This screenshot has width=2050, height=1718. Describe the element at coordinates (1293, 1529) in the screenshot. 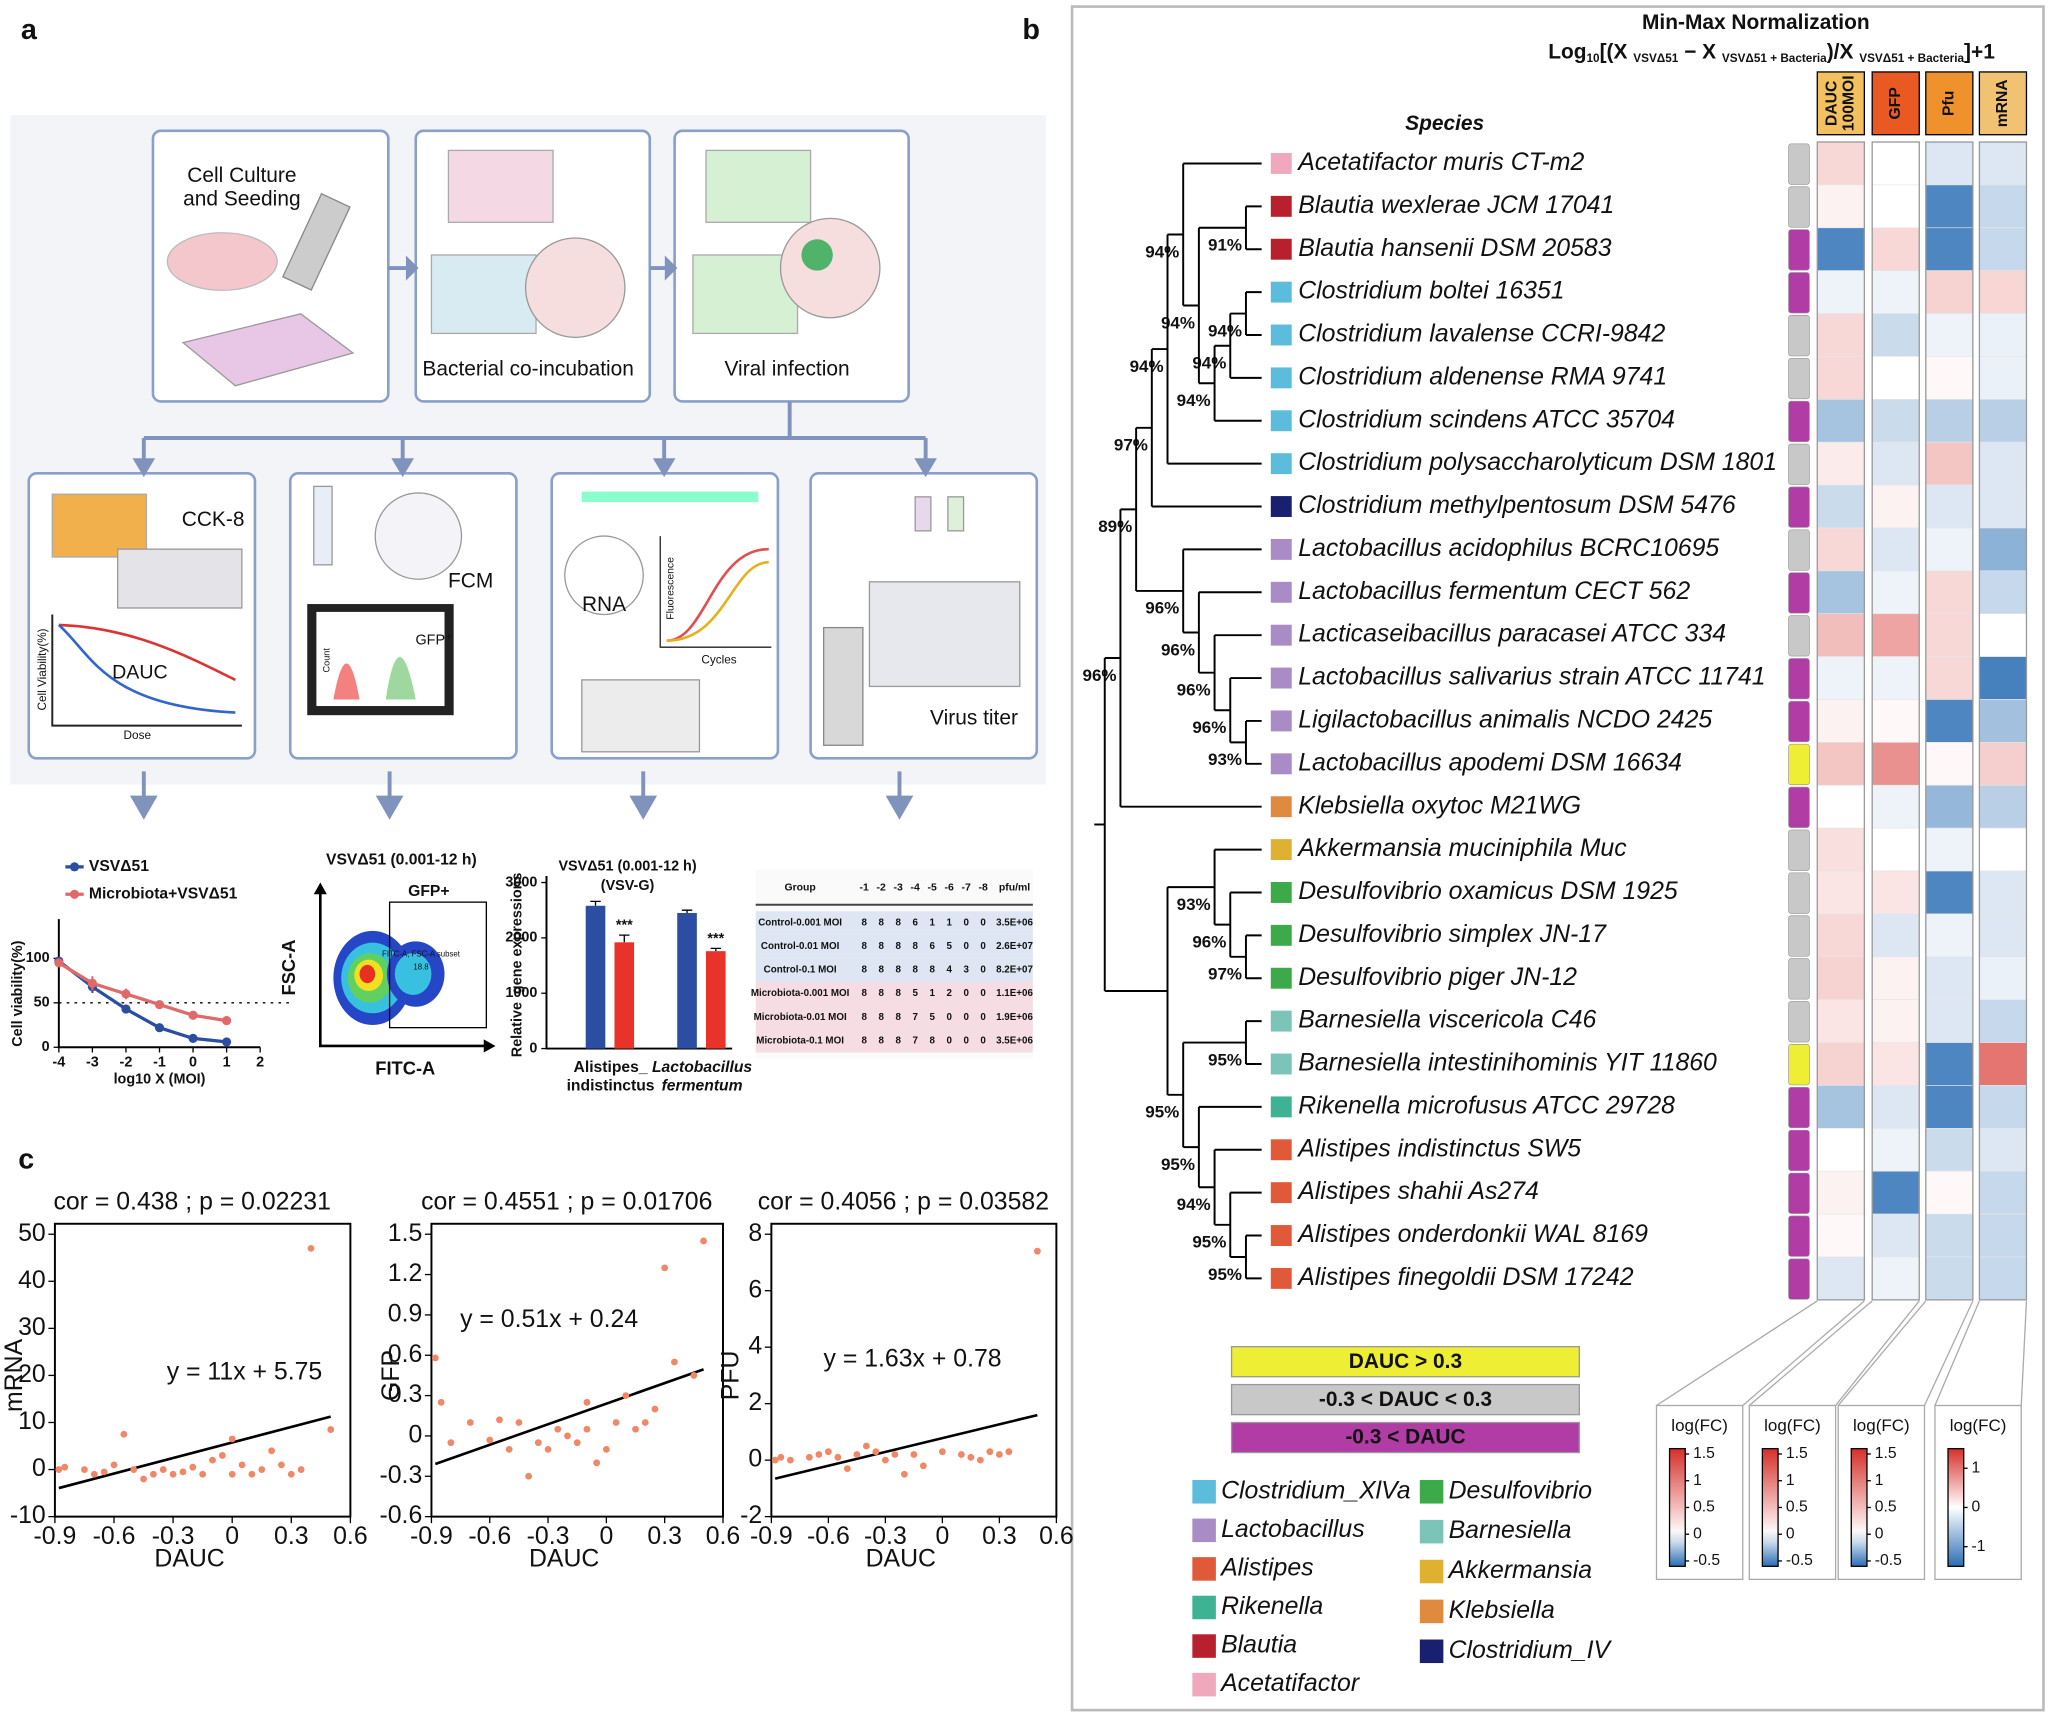

I see `legend-label: Lactobacillus` at that location.